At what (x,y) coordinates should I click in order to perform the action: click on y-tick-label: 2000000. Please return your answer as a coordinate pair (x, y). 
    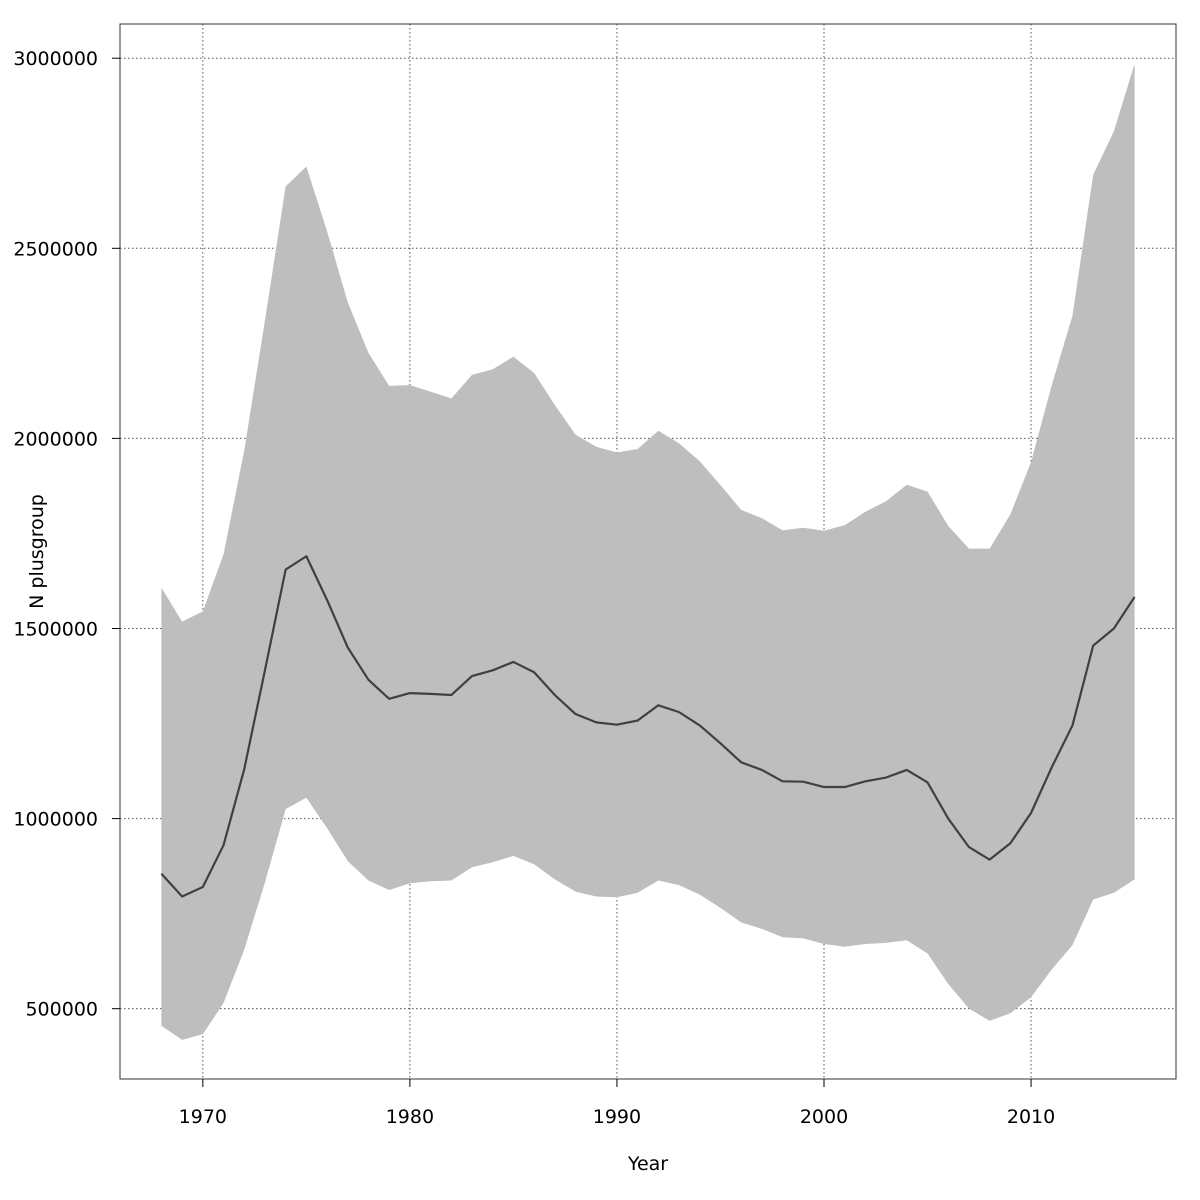
    Looking at the image, I should click on (55, 439).